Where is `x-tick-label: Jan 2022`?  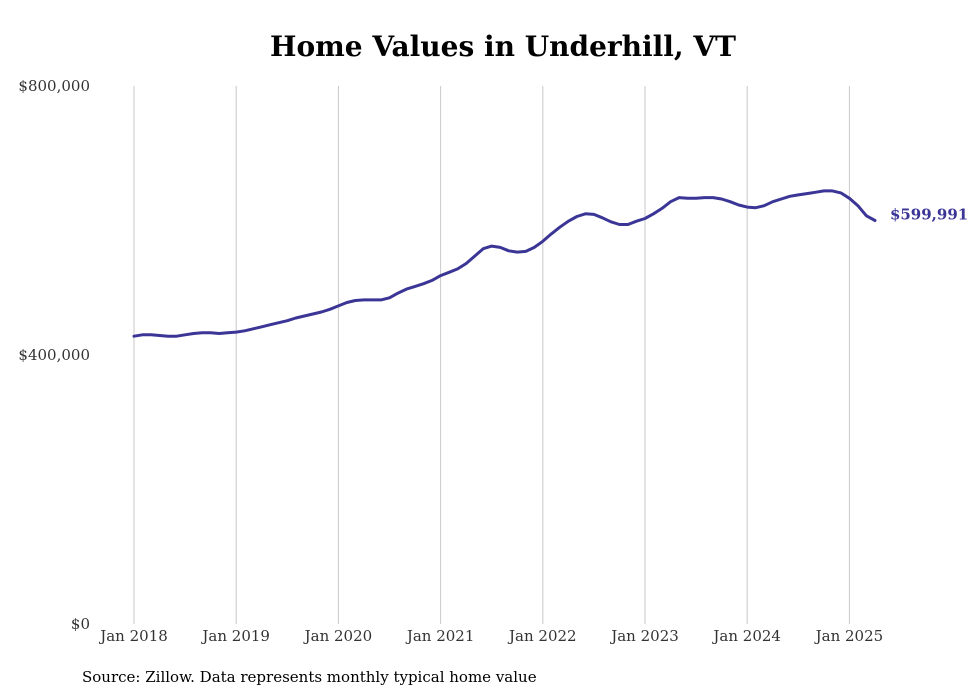 x-tick-label: Jan 2022 is located at coordinates (542, 636).